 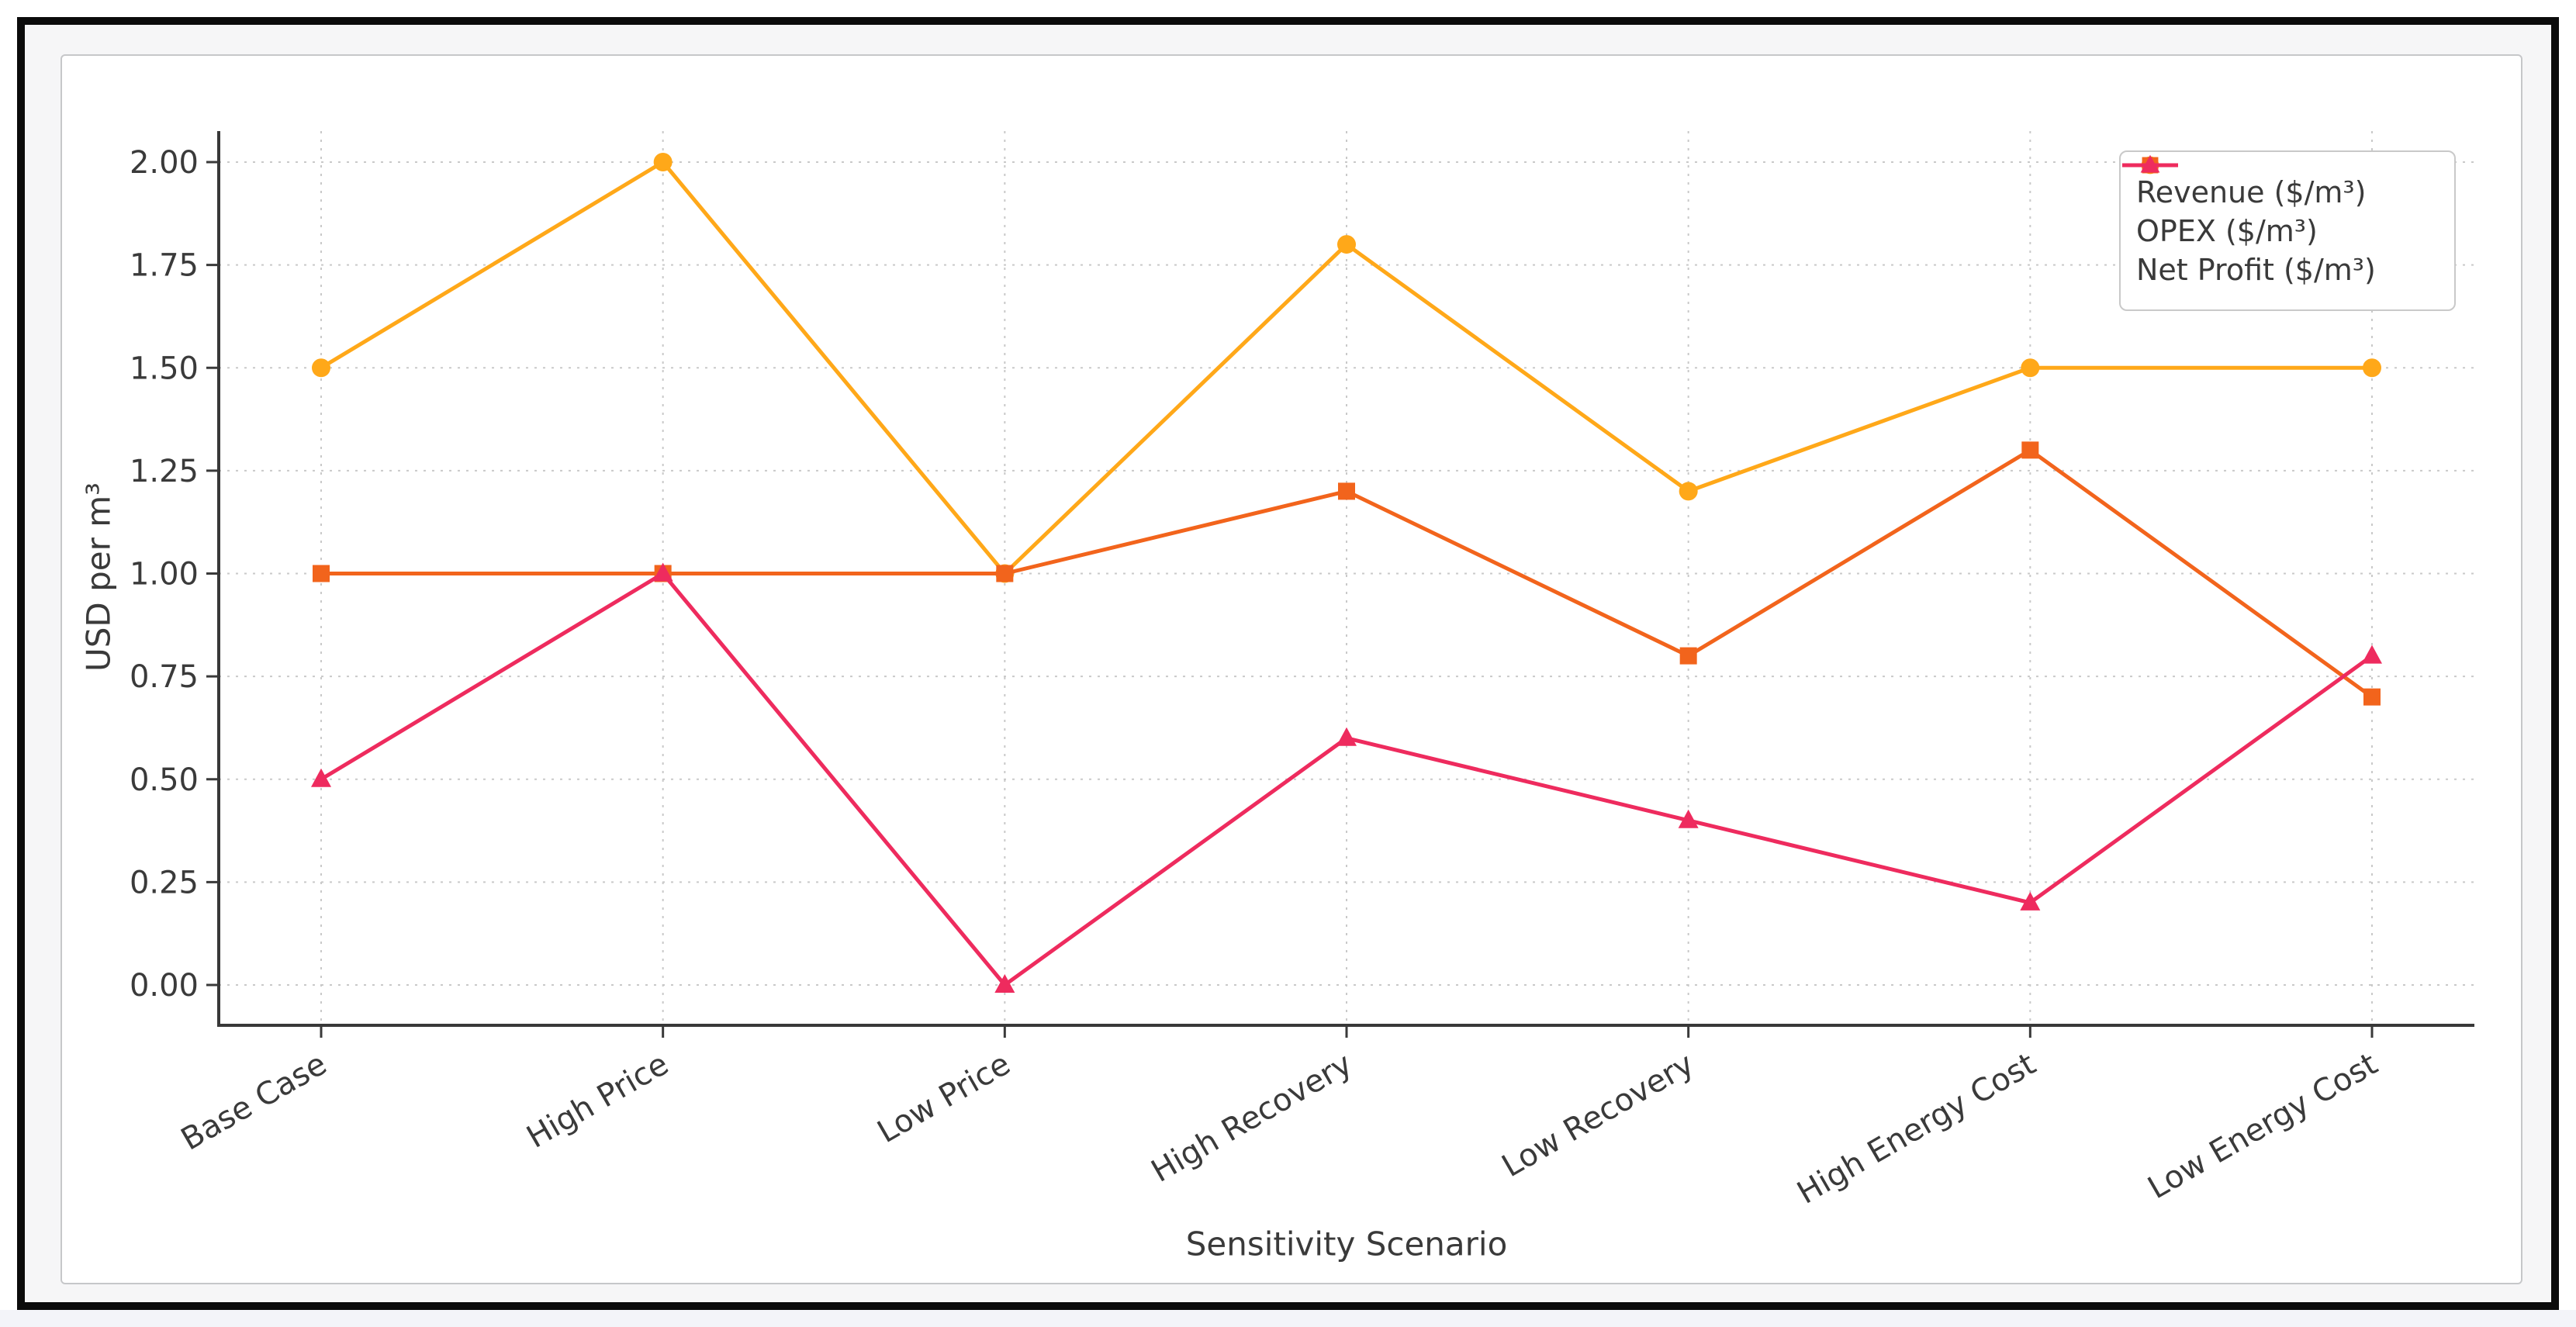 What do you see at coordinates (1288, 1319) in the screenshot?
I see `bottom-strip` at bounding box center [1288, 1319].